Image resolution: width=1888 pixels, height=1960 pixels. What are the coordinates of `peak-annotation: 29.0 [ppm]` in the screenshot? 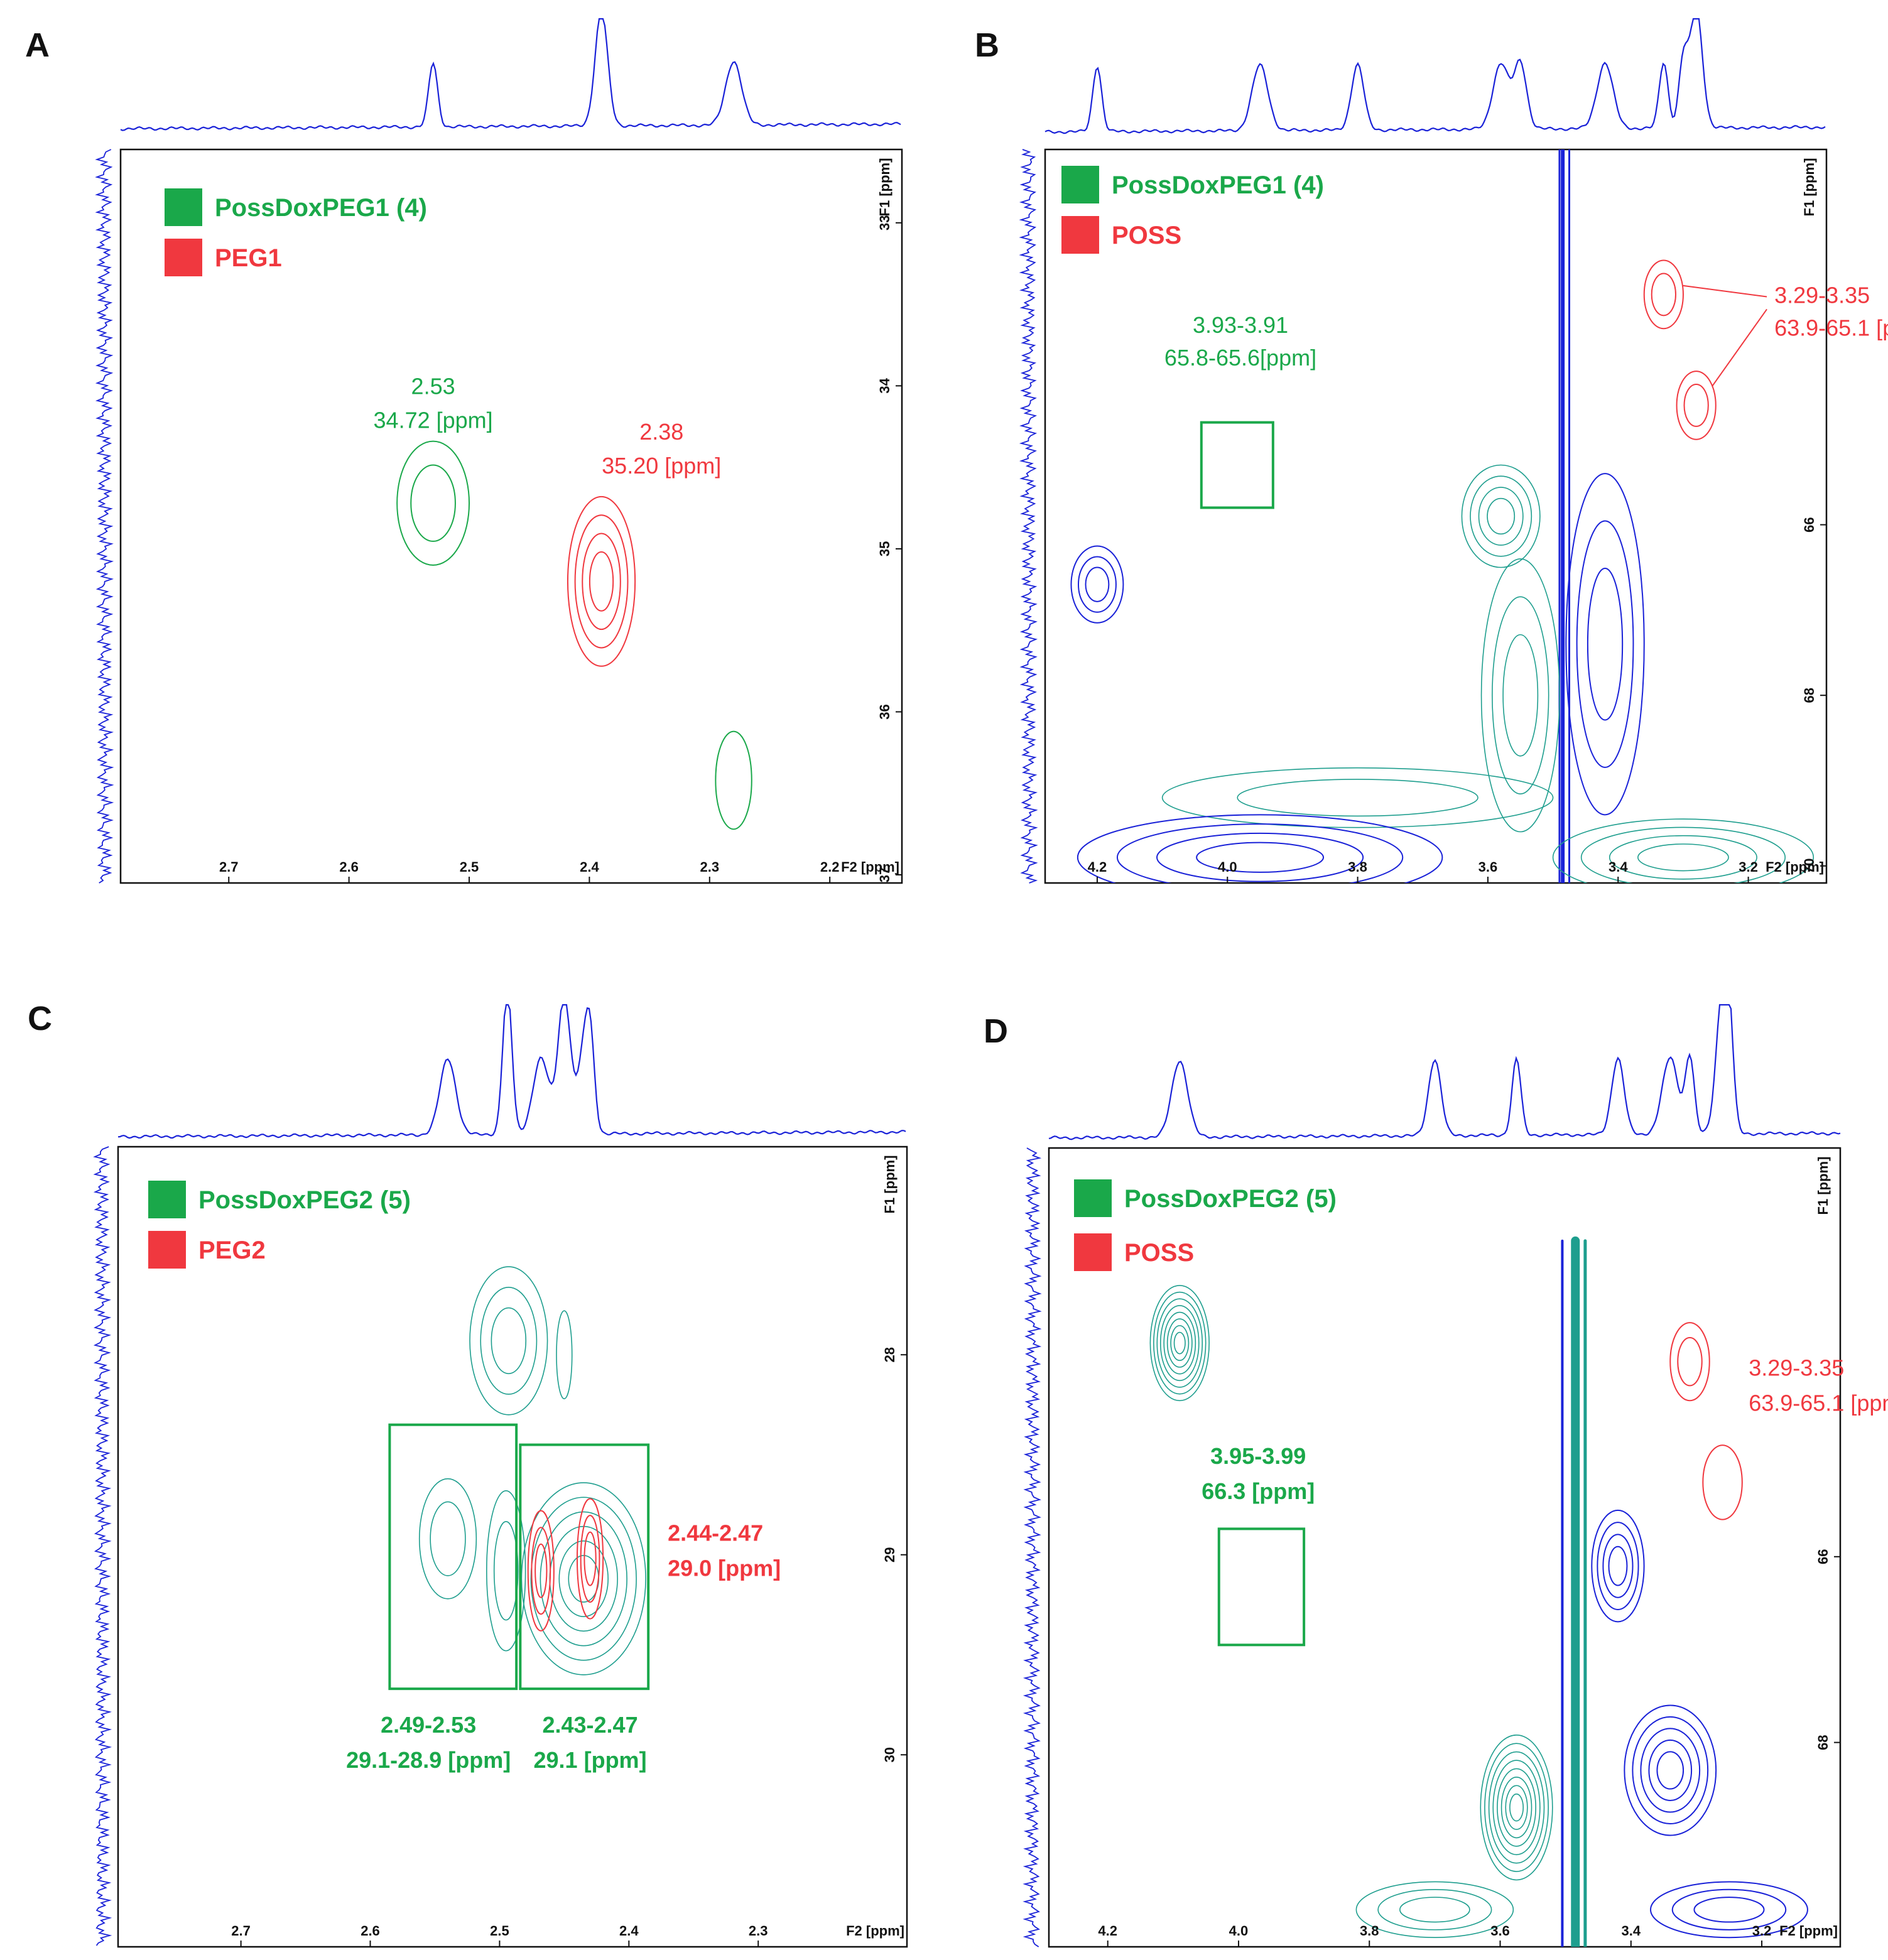 It's located at (725, 1568).